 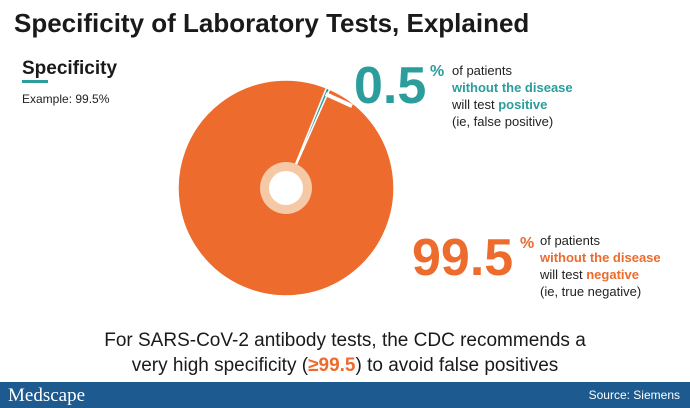 I want to click on pie-leader-line, so click(x=338, y=100).